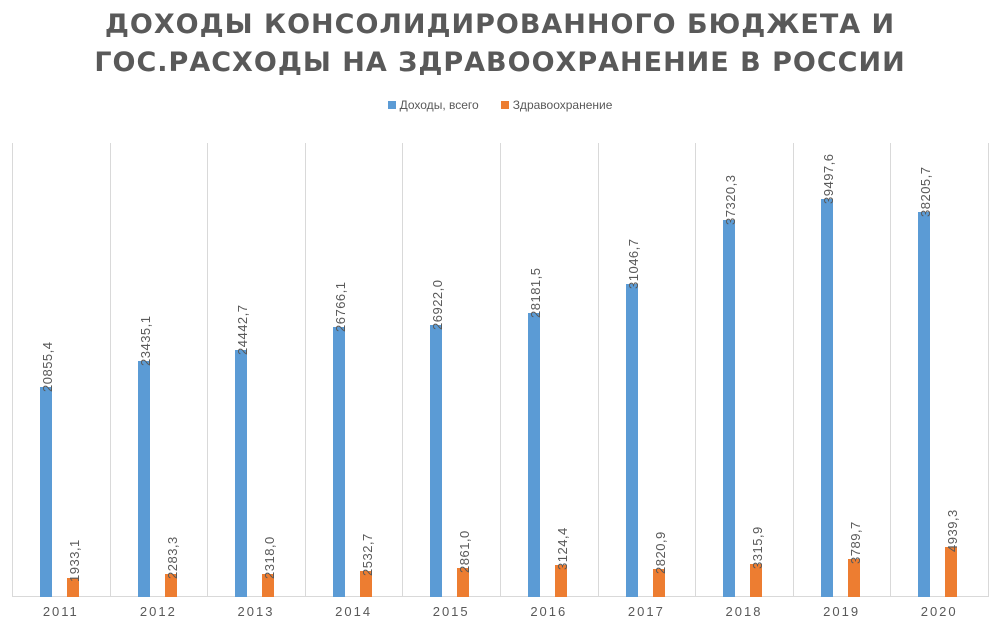 The image size is (1000, 628). I want to click on data-label: 2820,9, so click(660, 552).